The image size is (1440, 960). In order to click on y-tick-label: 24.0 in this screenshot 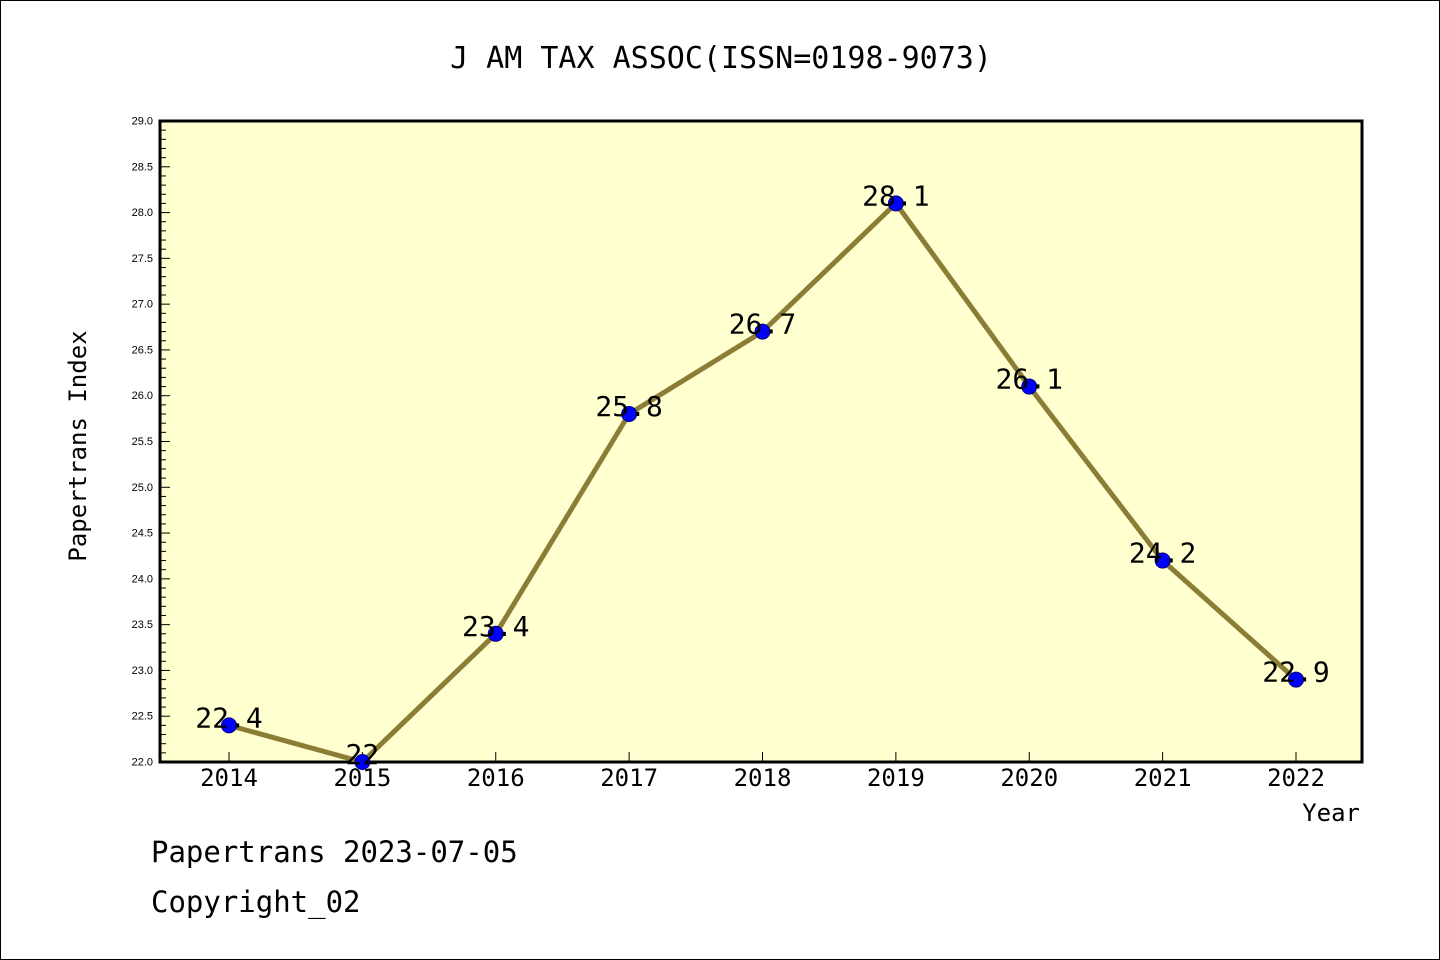, I will do `click(142, 579)`.